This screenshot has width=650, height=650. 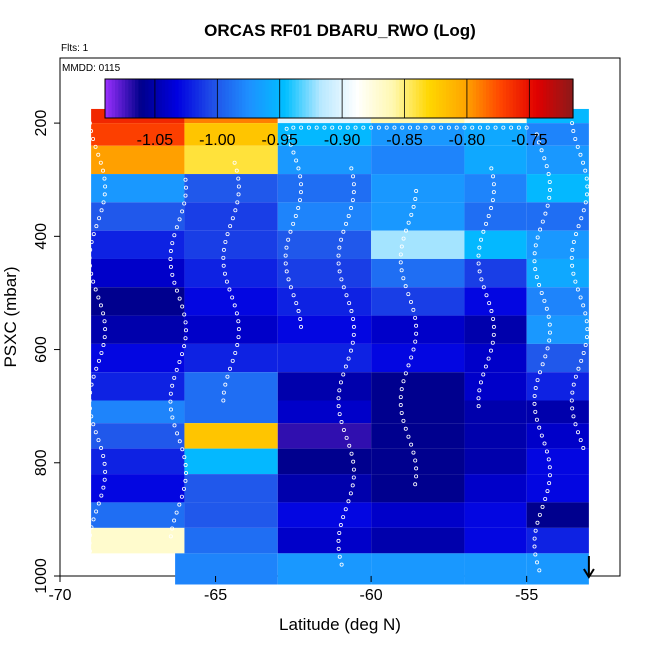 What do you see at coordinates (279, 140) in the screenshot?
I see `colorbar-tick-label: -0.95` at bounding box center [279, 140].